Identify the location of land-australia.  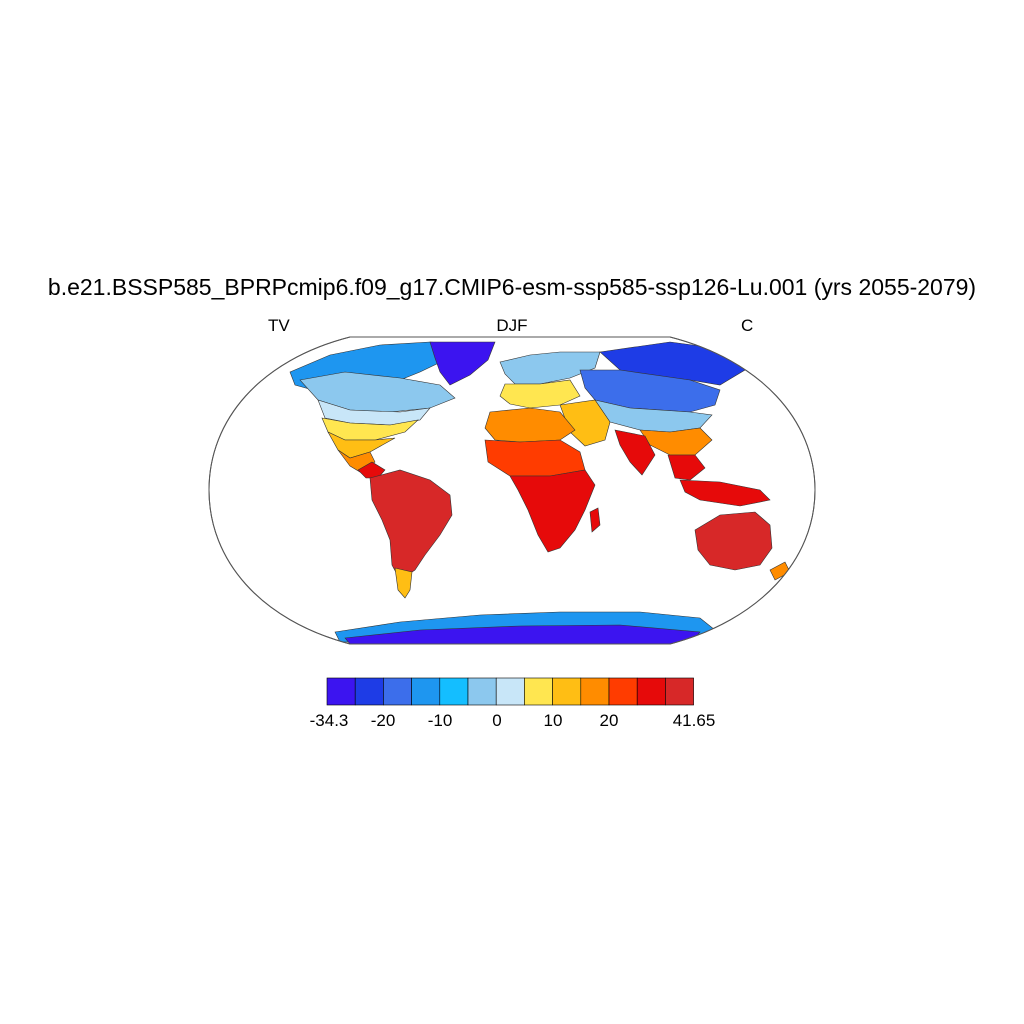
(733, 541).